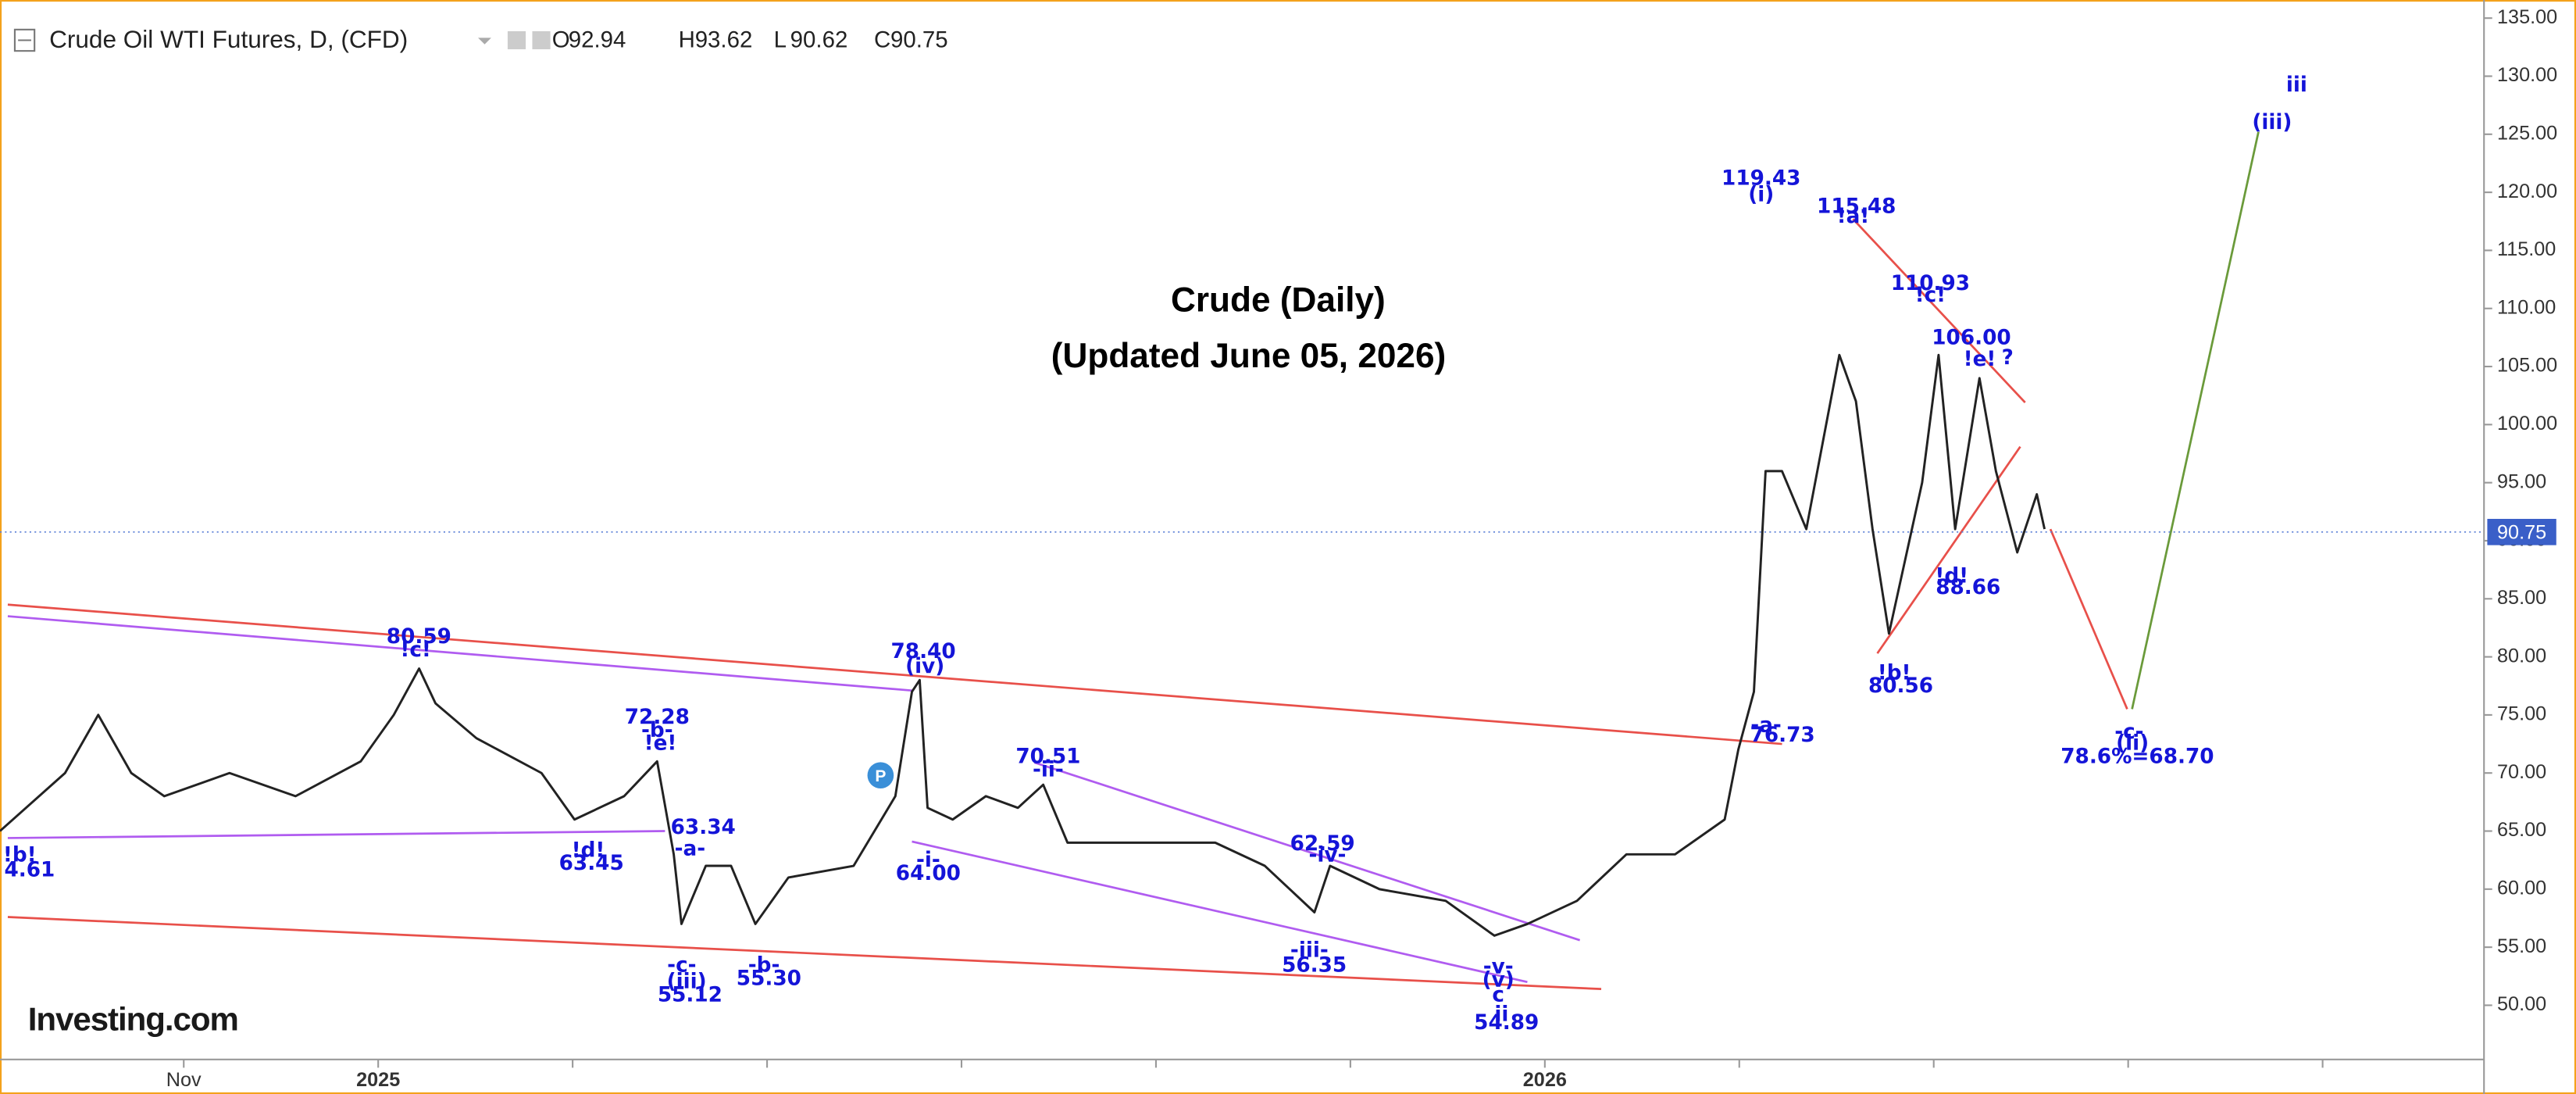 The height and width of the screenshot is (1094, 2576). What do you see at coordinates (2521, 772) in the screenshot?
I see `y-tick-label: 70.00` at bounding box center [2521, 772].